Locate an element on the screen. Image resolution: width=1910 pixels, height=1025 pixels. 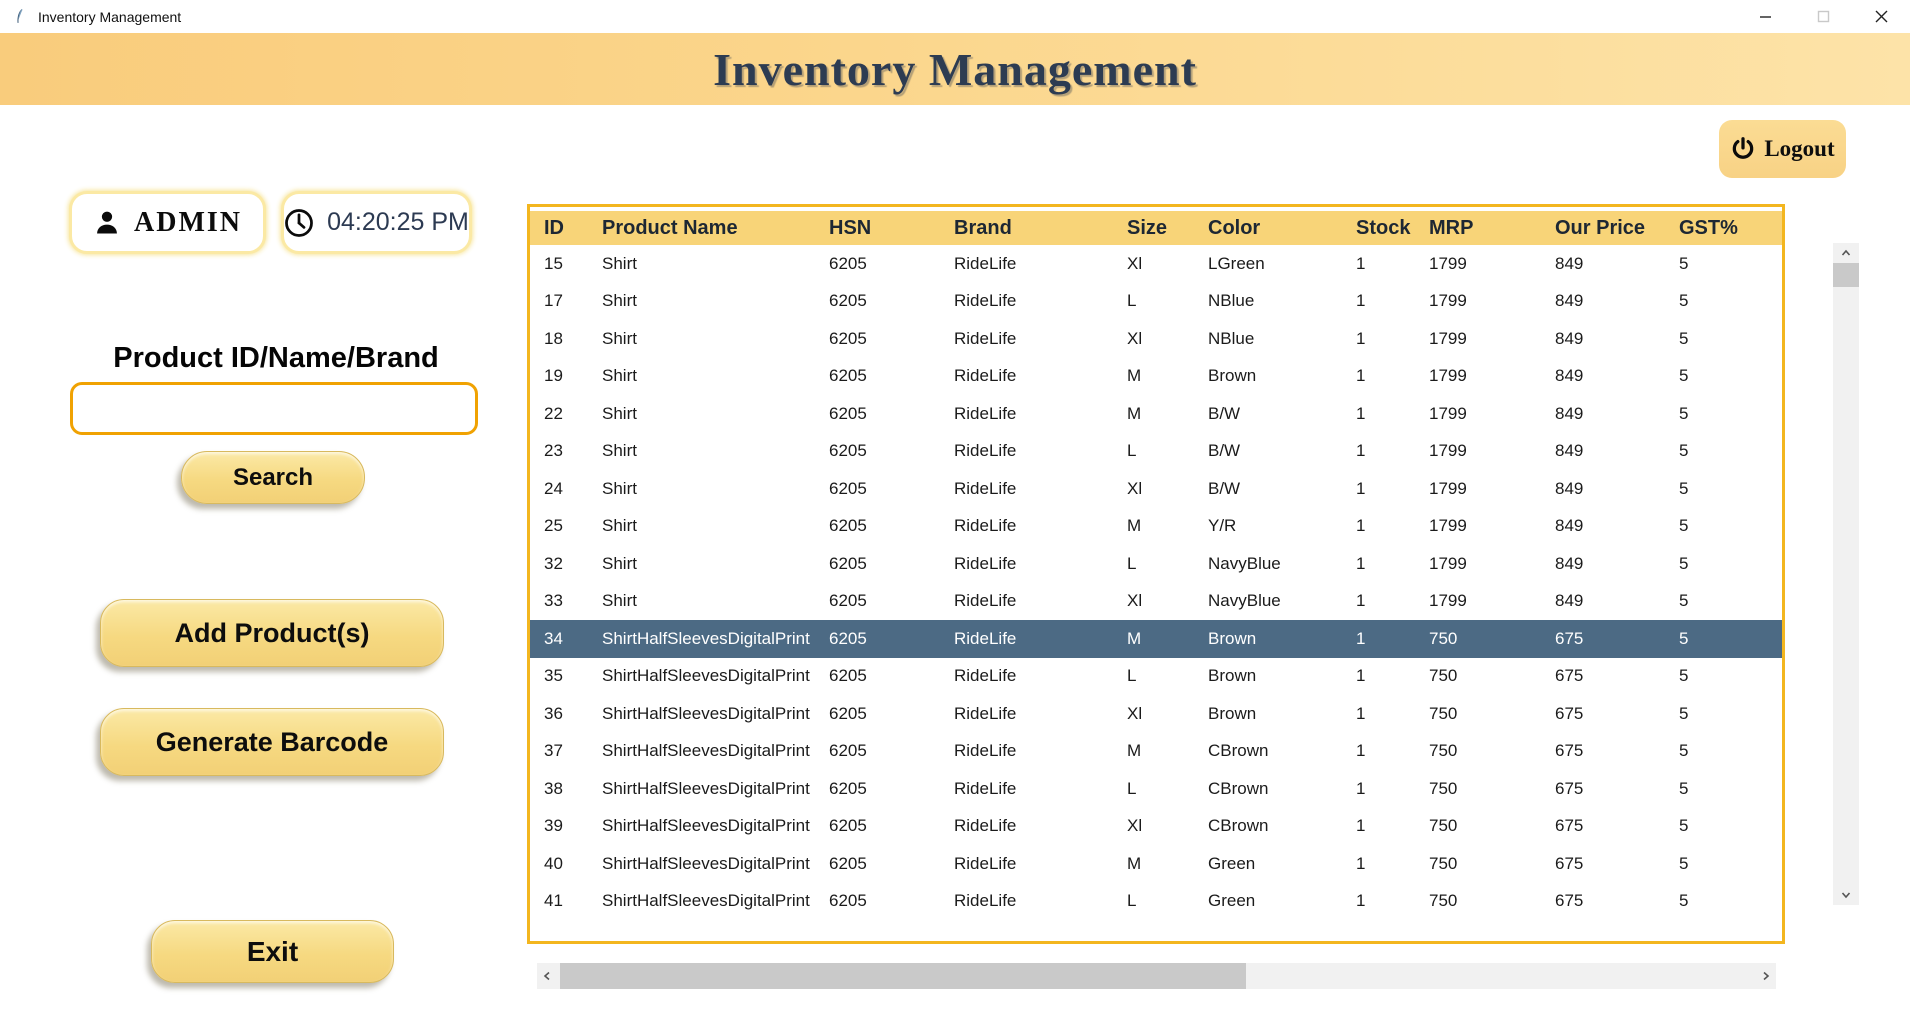
table-cell: ShirtHalfSleevesDigitalPrint is located at coordinates (706, 863).